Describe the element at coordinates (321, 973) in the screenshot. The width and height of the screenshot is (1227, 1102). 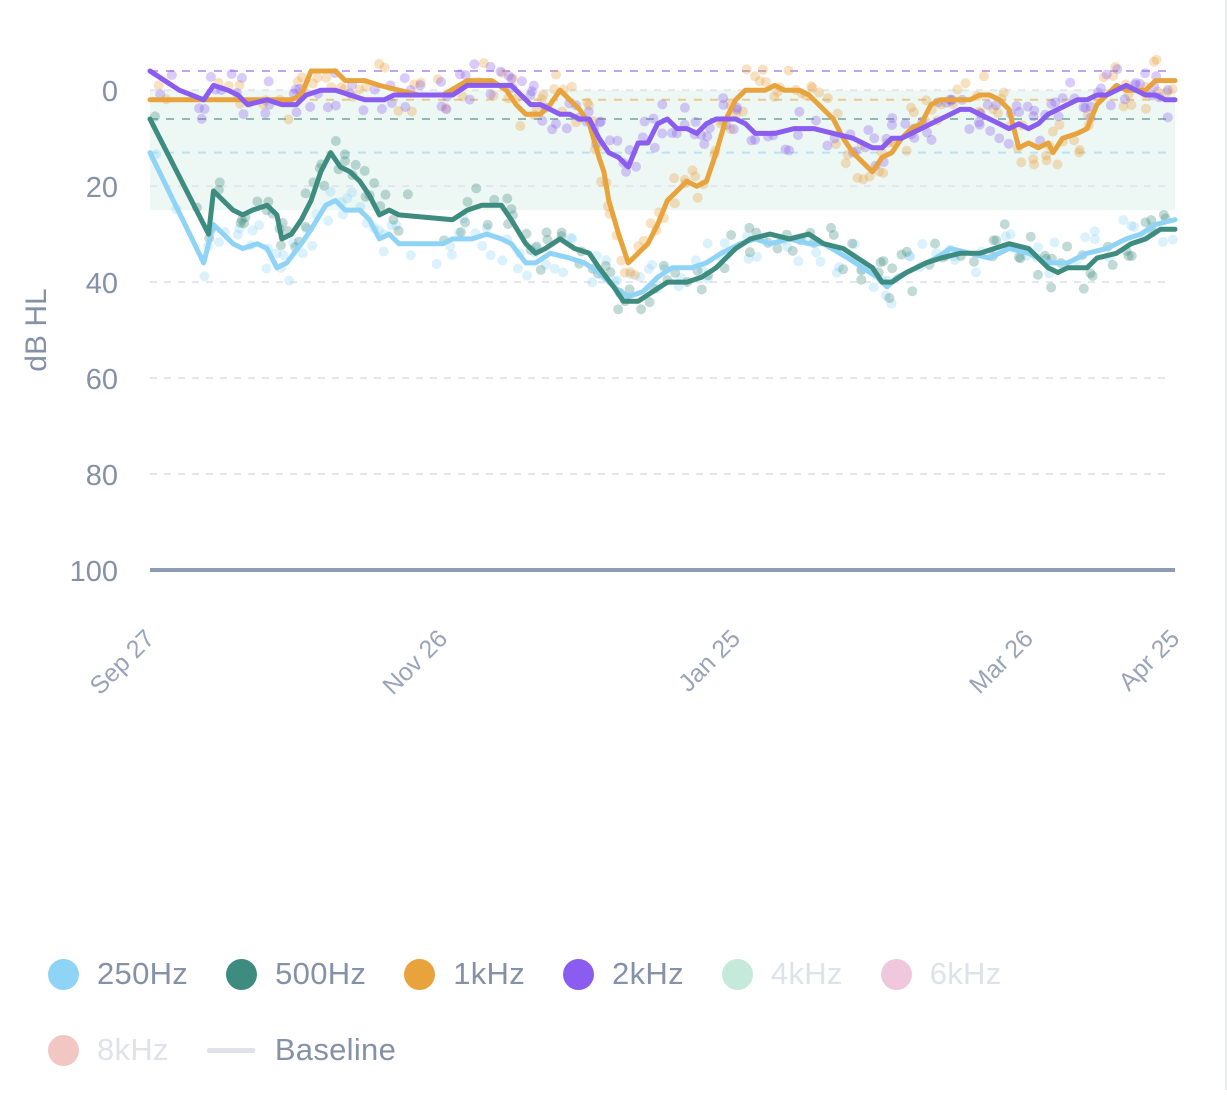
I see `legend-label: 500Hz` at that location.